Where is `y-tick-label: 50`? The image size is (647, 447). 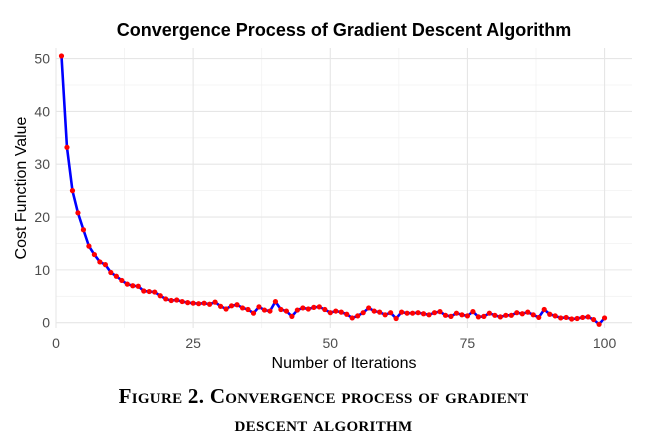
y-tick-label: 50 is located at coordinates (42, 59).